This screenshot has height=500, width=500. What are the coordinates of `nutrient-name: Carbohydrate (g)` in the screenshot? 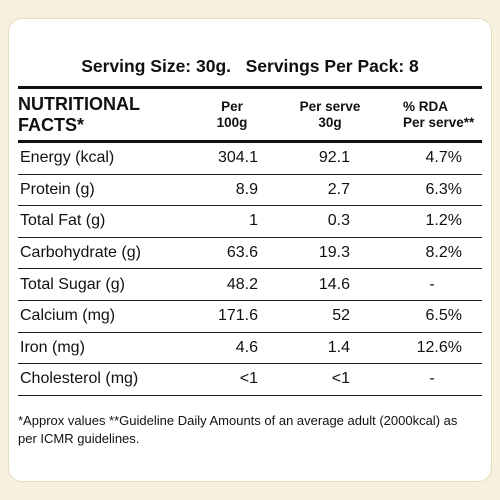 It's located at (104, 253).